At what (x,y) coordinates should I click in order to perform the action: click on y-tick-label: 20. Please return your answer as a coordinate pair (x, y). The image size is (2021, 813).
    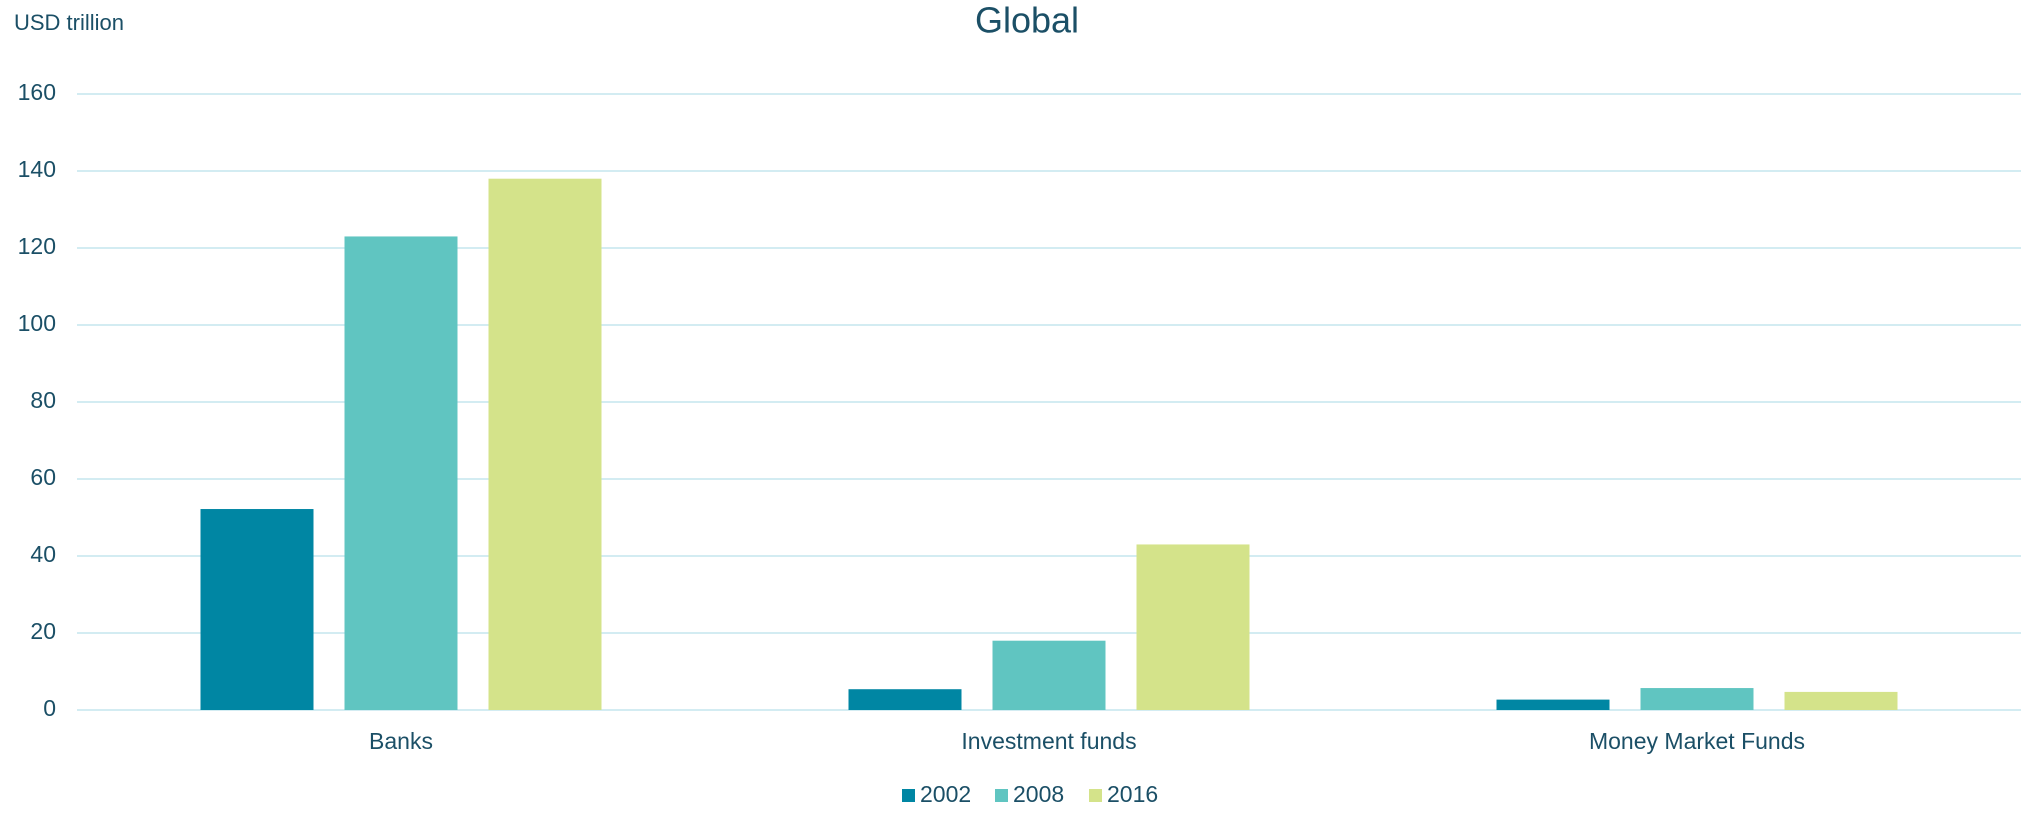
    Looking at the image, I should click on (43, 631).